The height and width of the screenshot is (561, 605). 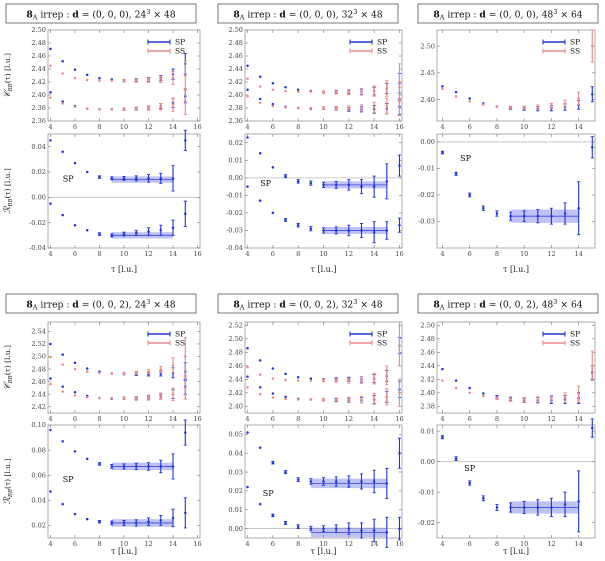 What do you see at coordinates (38, 56) in the screenshot?
I see `y-tick-label: 2.46` at bounding box center [38, 56].